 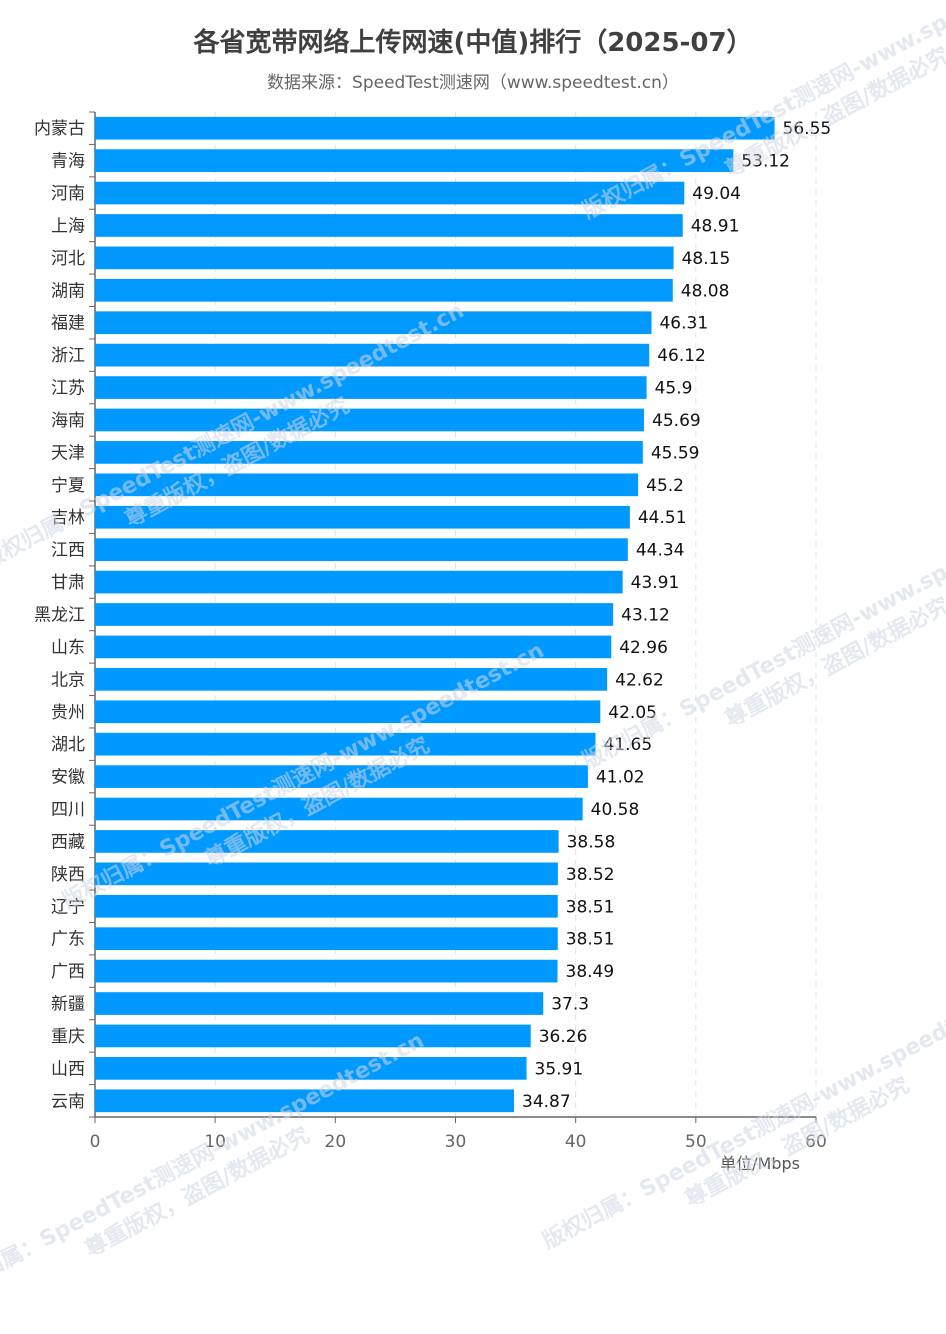 I want to click on category-label: 江西, so click(x=68, y=551).